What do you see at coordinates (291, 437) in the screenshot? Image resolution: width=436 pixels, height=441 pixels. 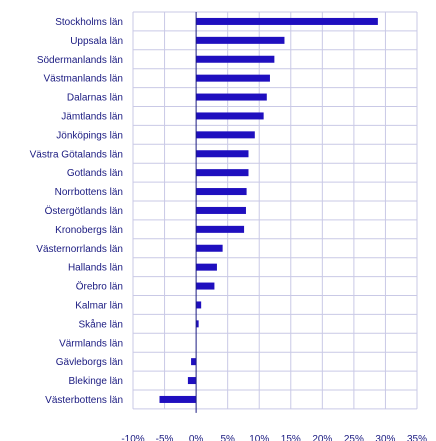 I see `x-tick-label: 15%` at bounding box center [291, 437].